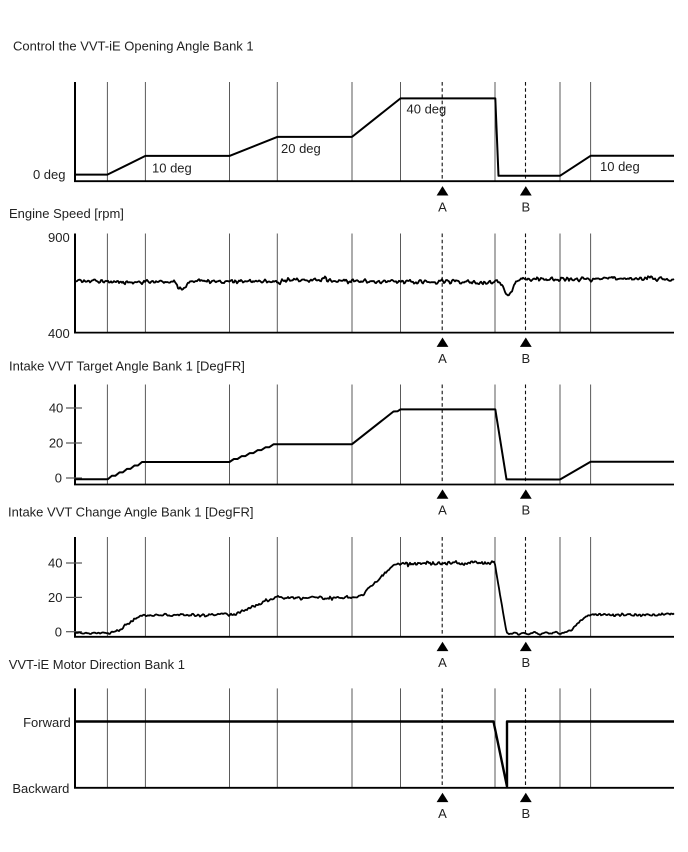 The image size is (688, 852). Describe the element at coordinates (427, 109) in the screenshot. I see `svg-text: 40 deg` at that location.